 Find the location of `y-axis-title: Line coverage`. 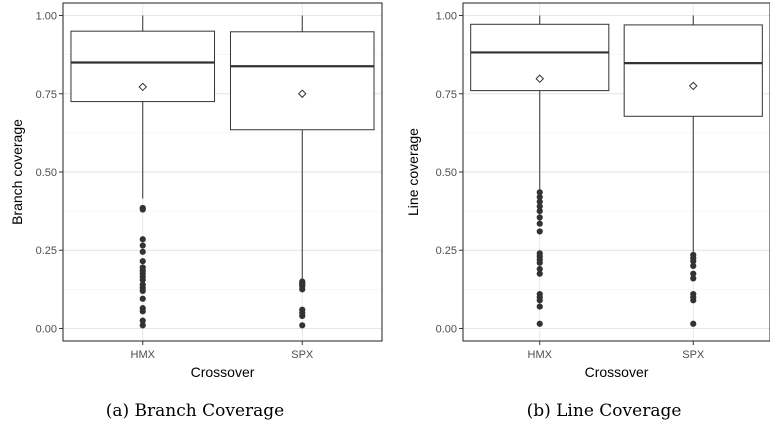

y-axis-title: Line coverage is located at coordinates (413, 172).